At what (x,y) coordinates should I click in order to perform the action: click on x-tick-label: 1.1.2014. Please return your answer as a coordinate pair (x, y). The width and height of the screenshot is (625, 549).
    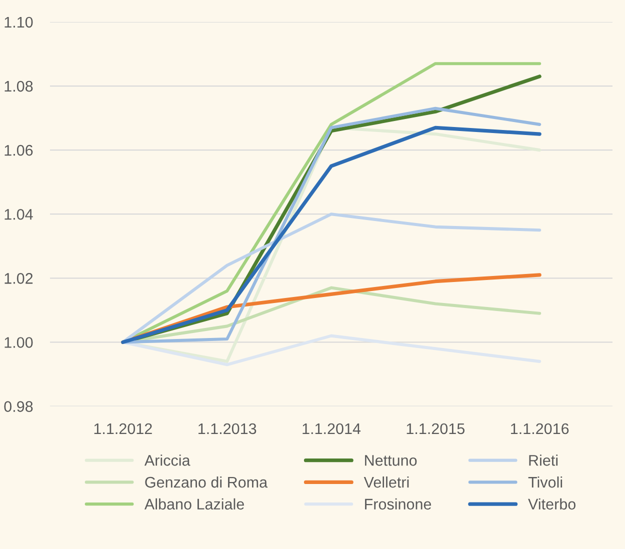
    Looking at the image, I should click on (331, 428).